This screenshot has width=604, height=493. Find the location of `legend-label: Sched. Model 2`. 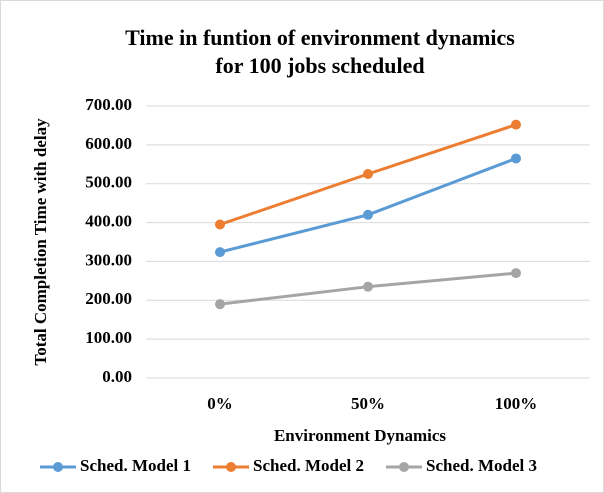

legend-label: Sched. Model 2 is located at coordinates (308, 465).